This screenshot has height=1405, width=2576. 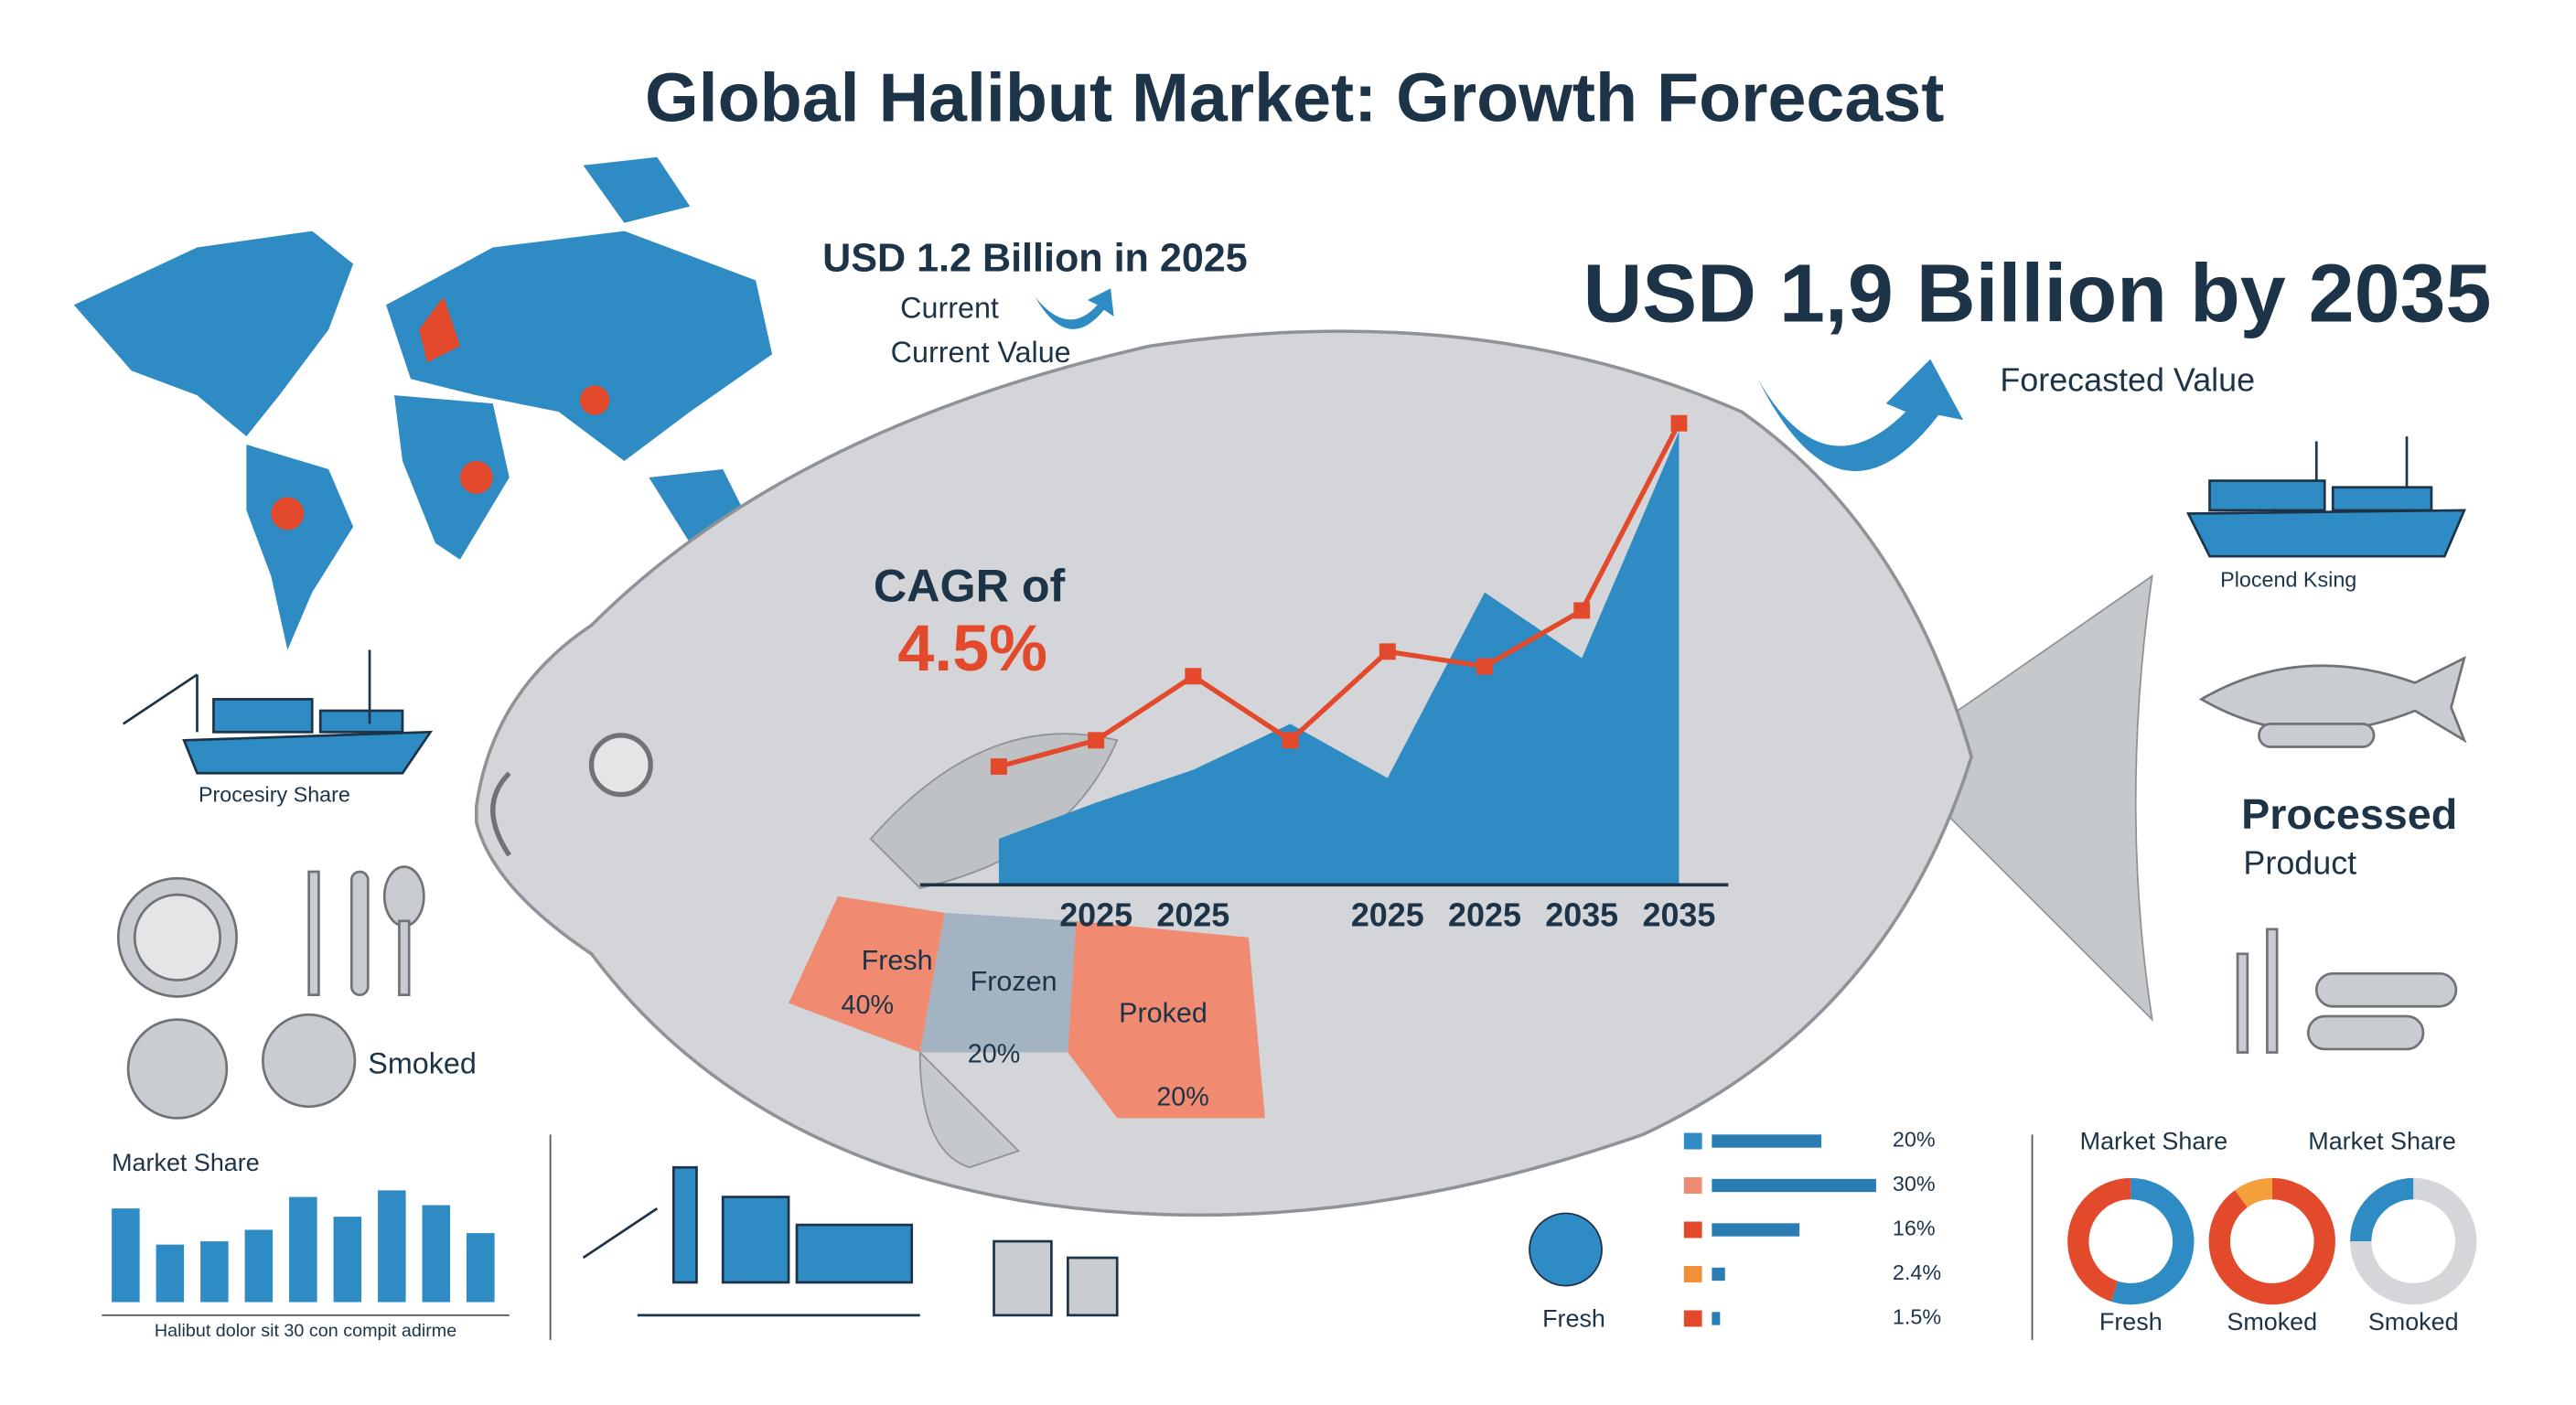 I want to click on forecast-label: Forecasted Value, so click(x=2127, y=379).